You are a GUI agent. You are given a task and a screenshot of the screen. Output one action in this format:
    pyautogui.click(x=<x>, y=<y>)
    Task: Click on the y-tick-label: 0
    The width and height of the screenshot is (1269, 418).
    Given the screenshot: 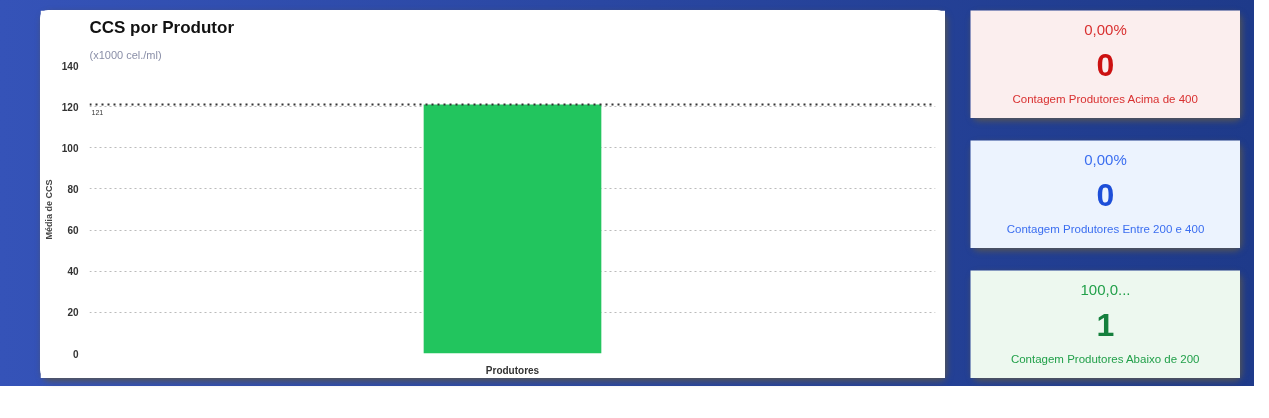 What is the action you would take?
    pyautogui.click(x=75, y=354)
    